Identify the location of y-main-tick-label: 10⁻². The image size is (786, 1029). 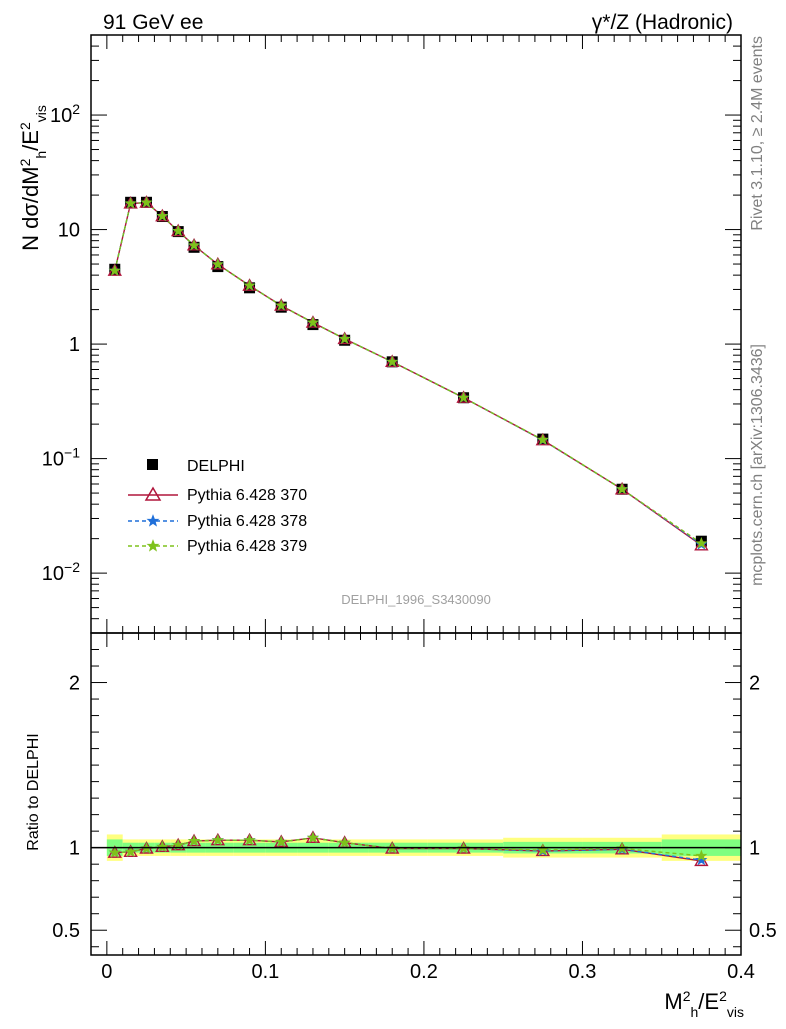
(61, 572).